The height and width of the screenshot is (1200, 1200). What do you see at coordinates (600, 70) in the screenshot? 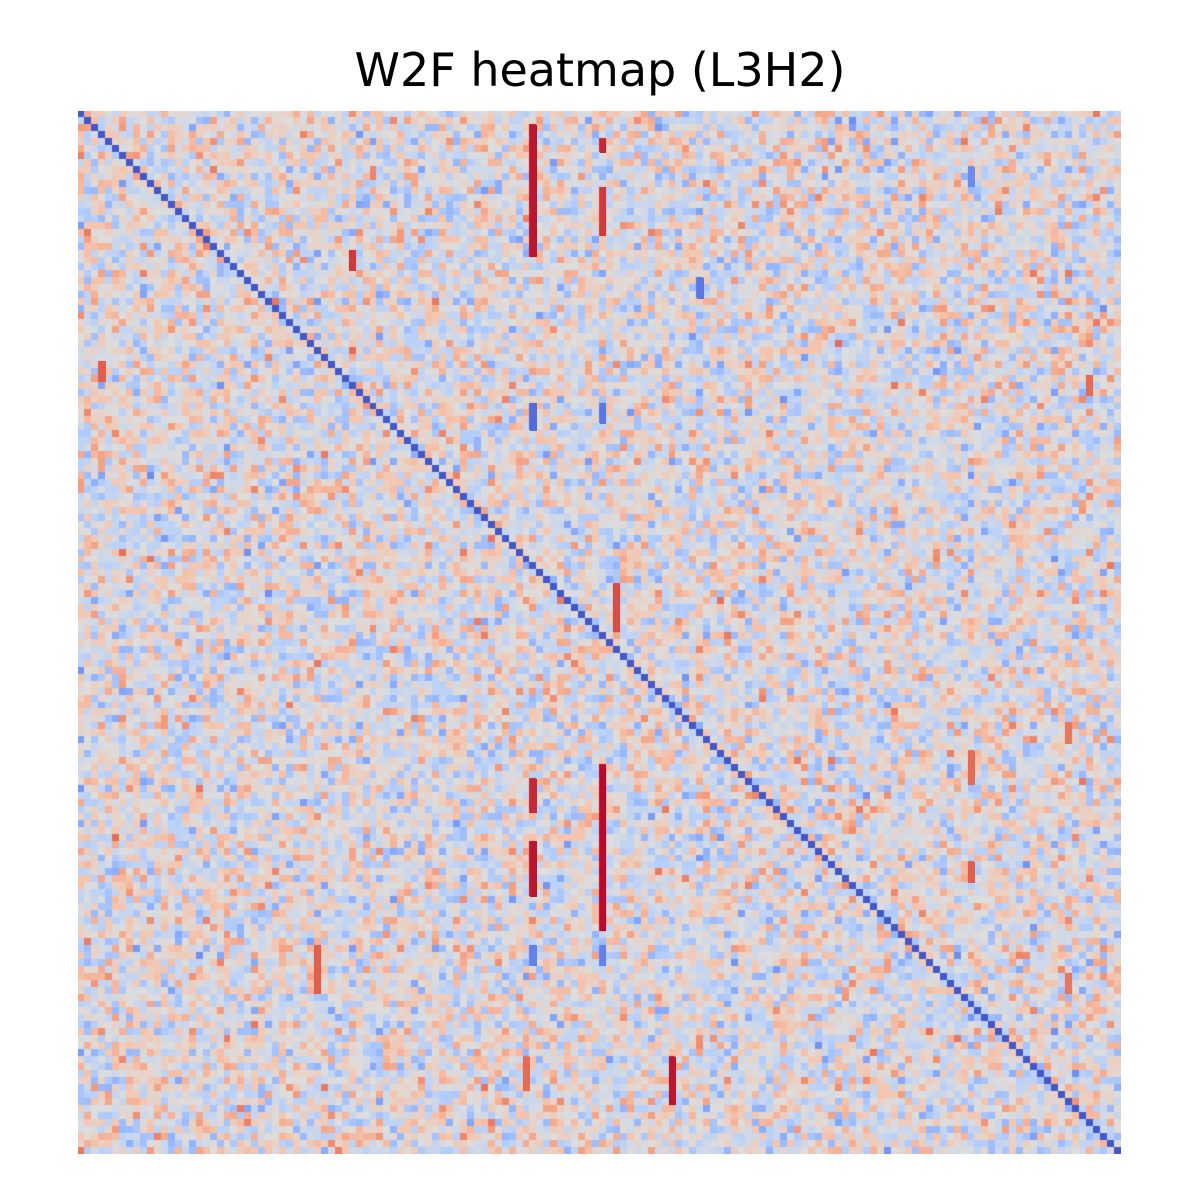
I see `chart-title: W2F heatmap (L3H2)` at bounding box center [600, 70].